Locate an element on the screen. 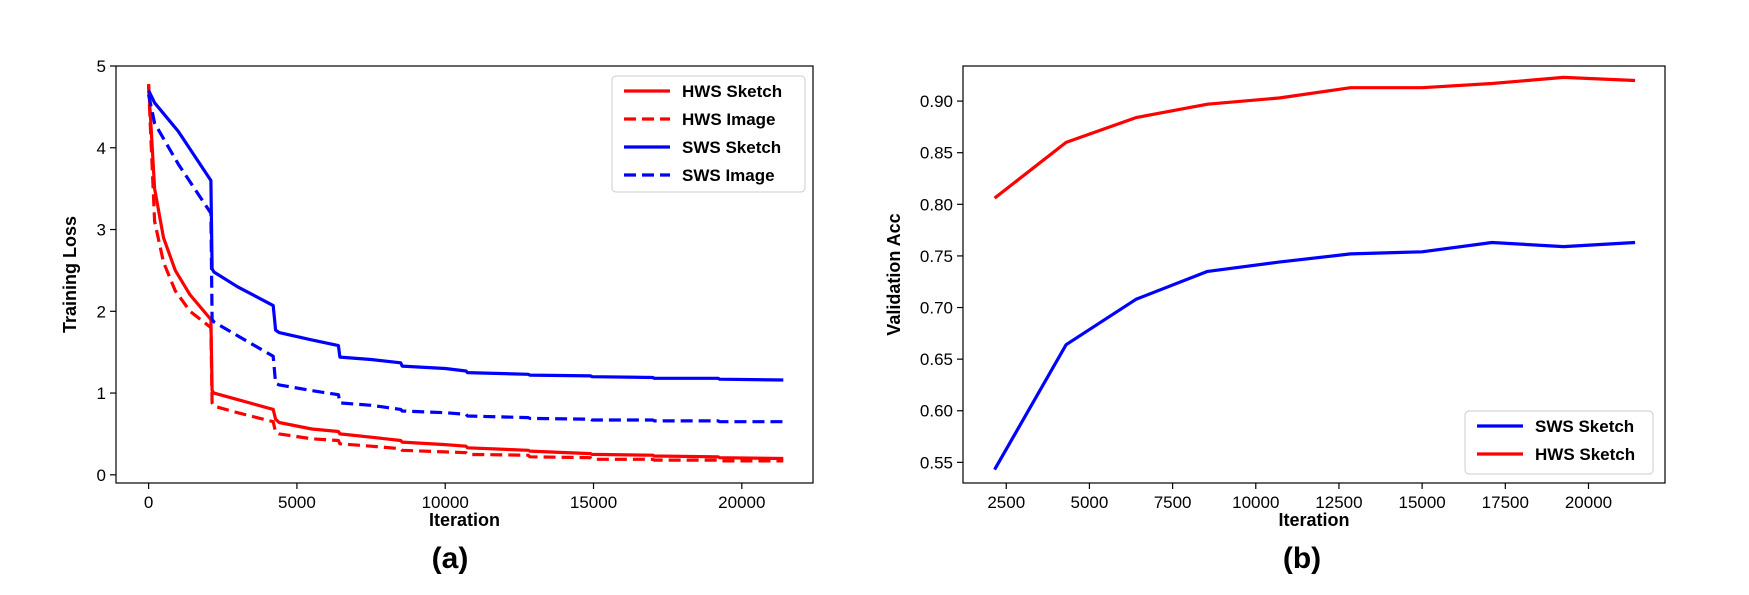 This screenshot has height=595, width=1749. y-tick-label: 0.55 is located at coordinates (936, 462).